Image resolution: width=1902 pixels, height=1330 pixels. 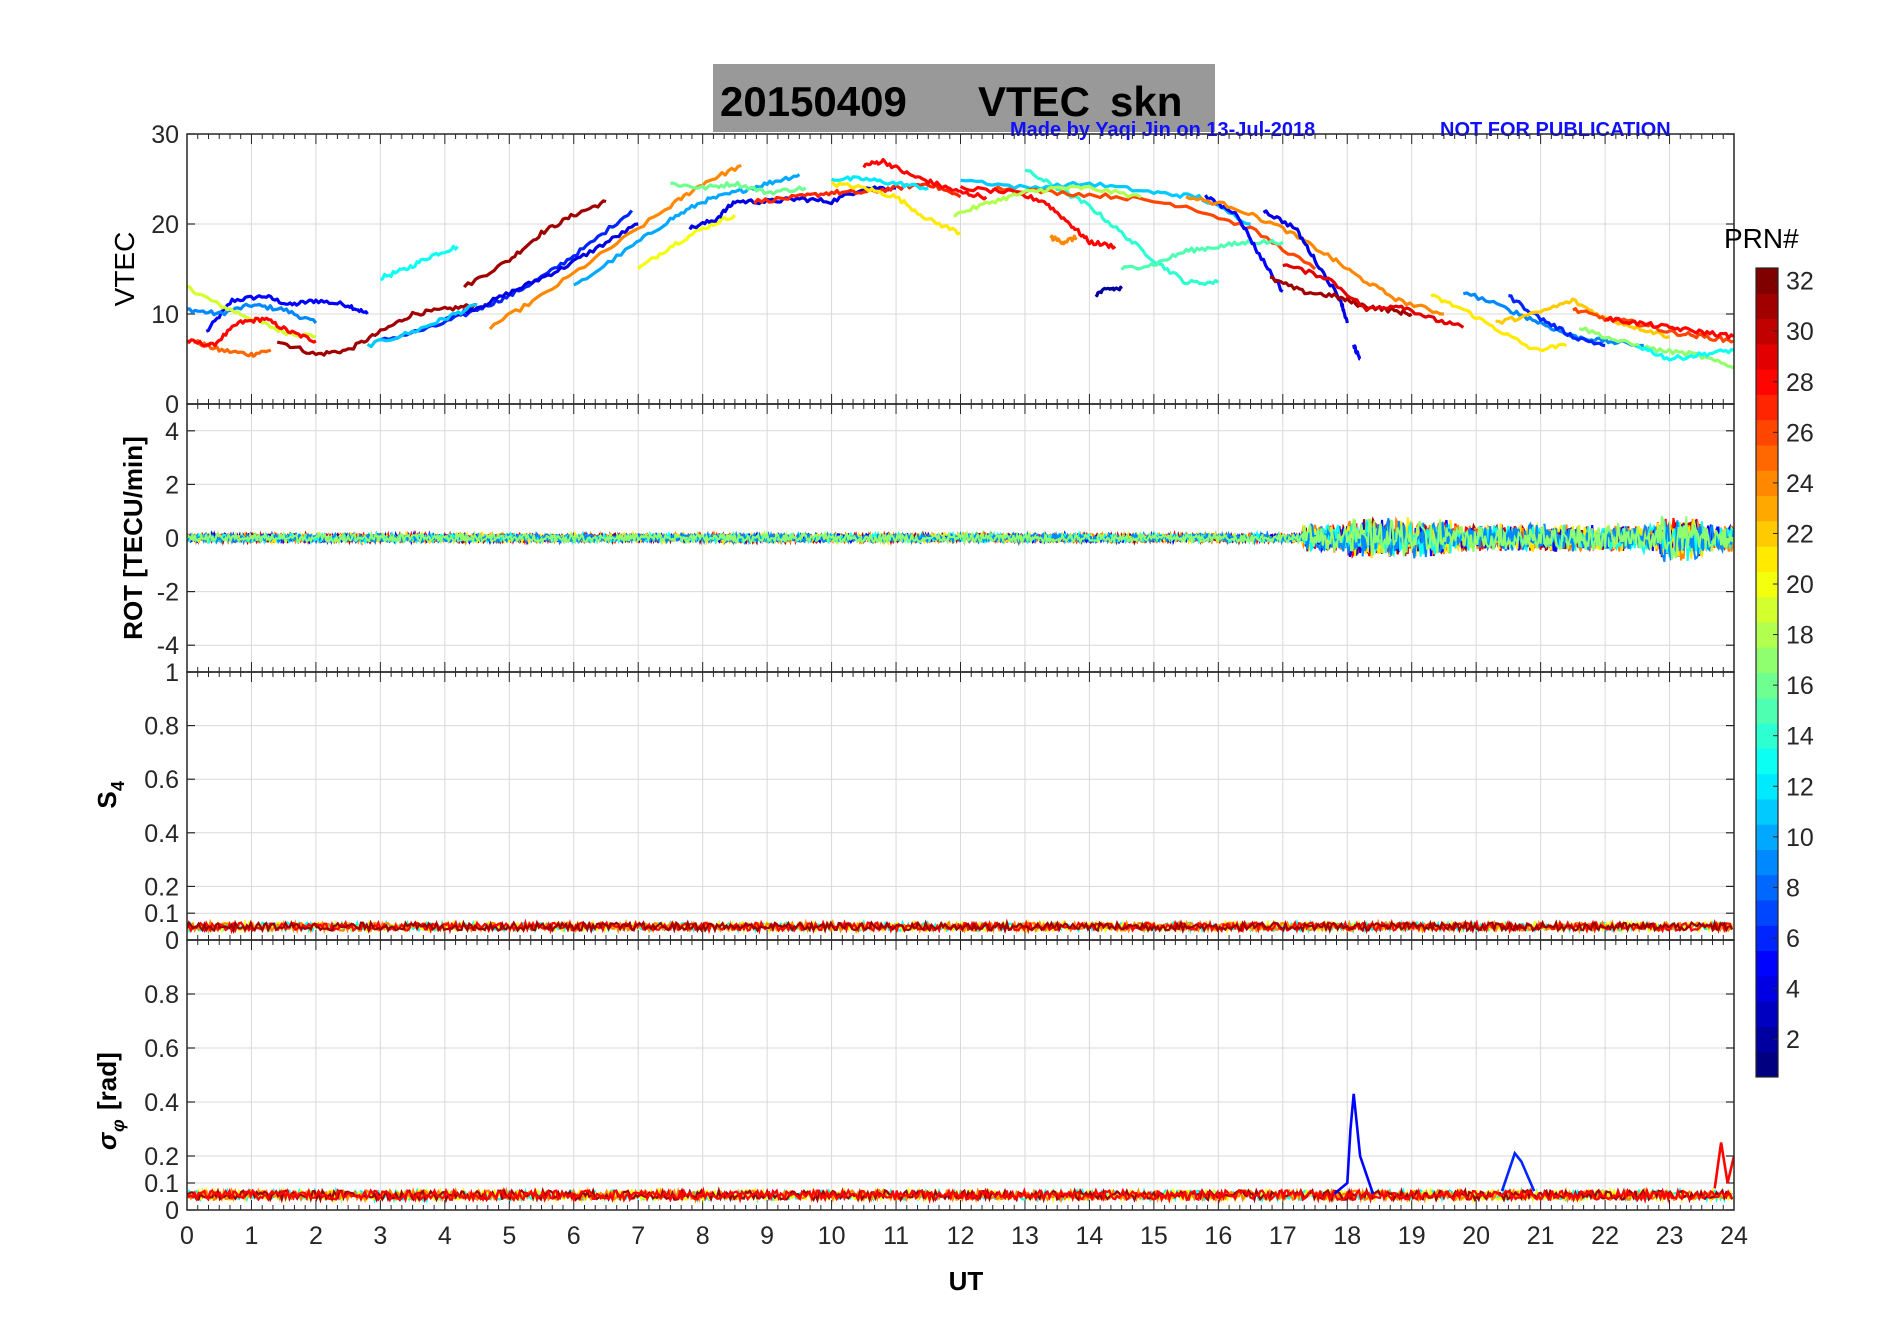 What do you see at coordinates (1800, 585) in the screenshot?
I see `colorbar-tick-label: 20` at bounding box center [1800, 585].